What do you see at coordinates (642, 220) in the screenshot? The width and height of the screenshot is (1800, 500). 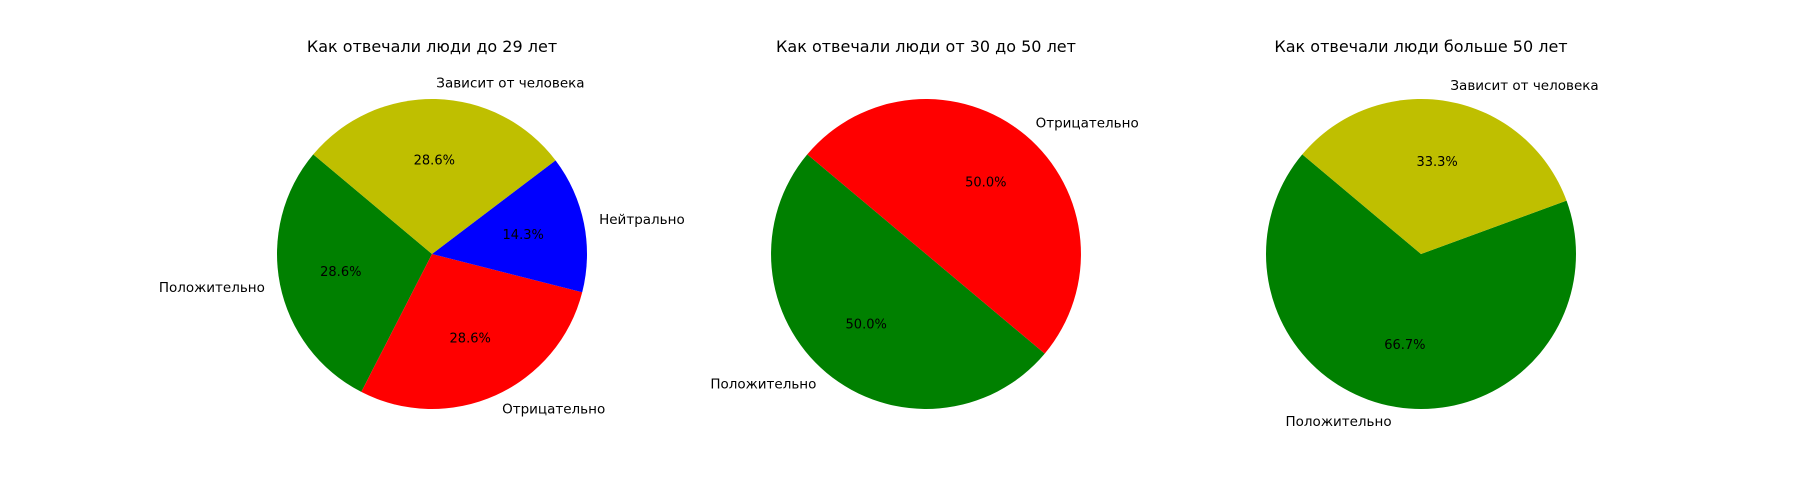 I see `slice-category-label: Нейтрально` at bounding box center [642, 220].